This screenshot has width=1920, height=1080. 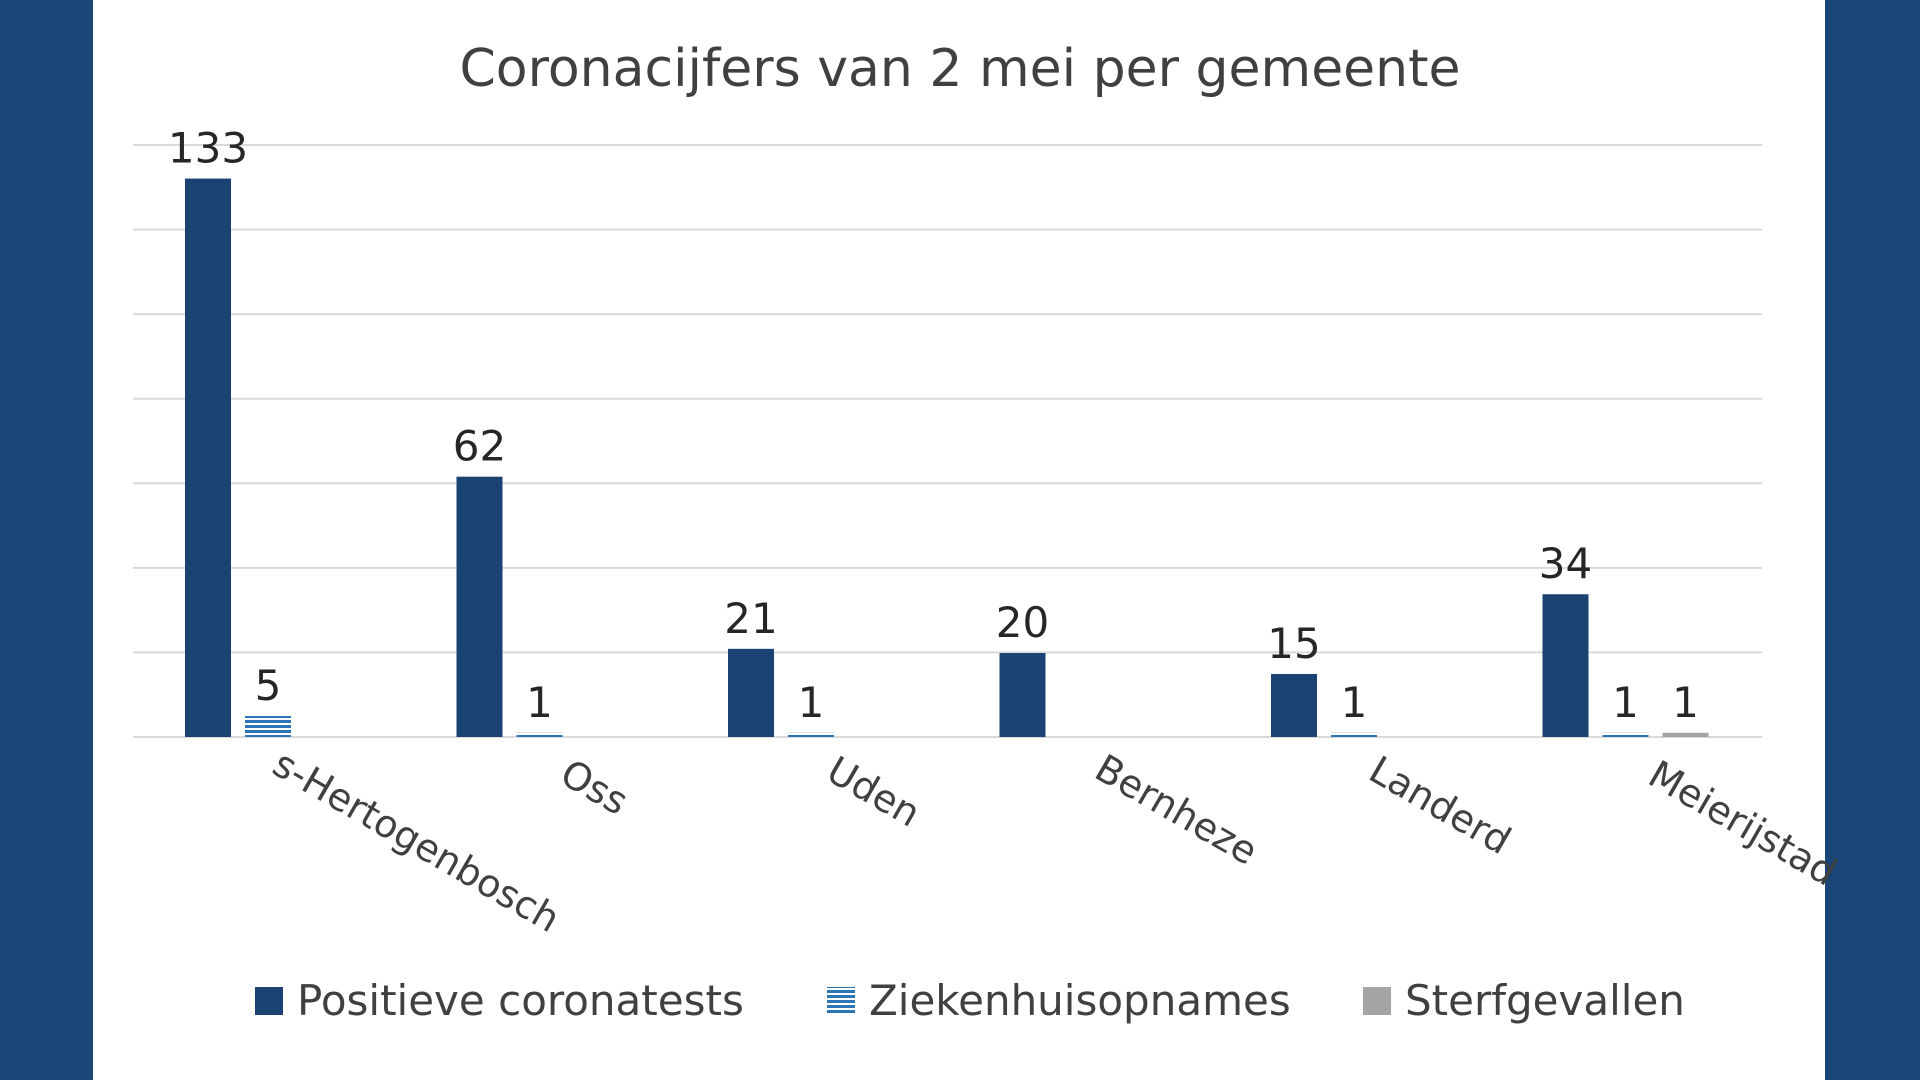 What do you see at coordinates (1022, 622) in the screenshot?
I see `data-label: 20` at bounding box center [1022, 622].